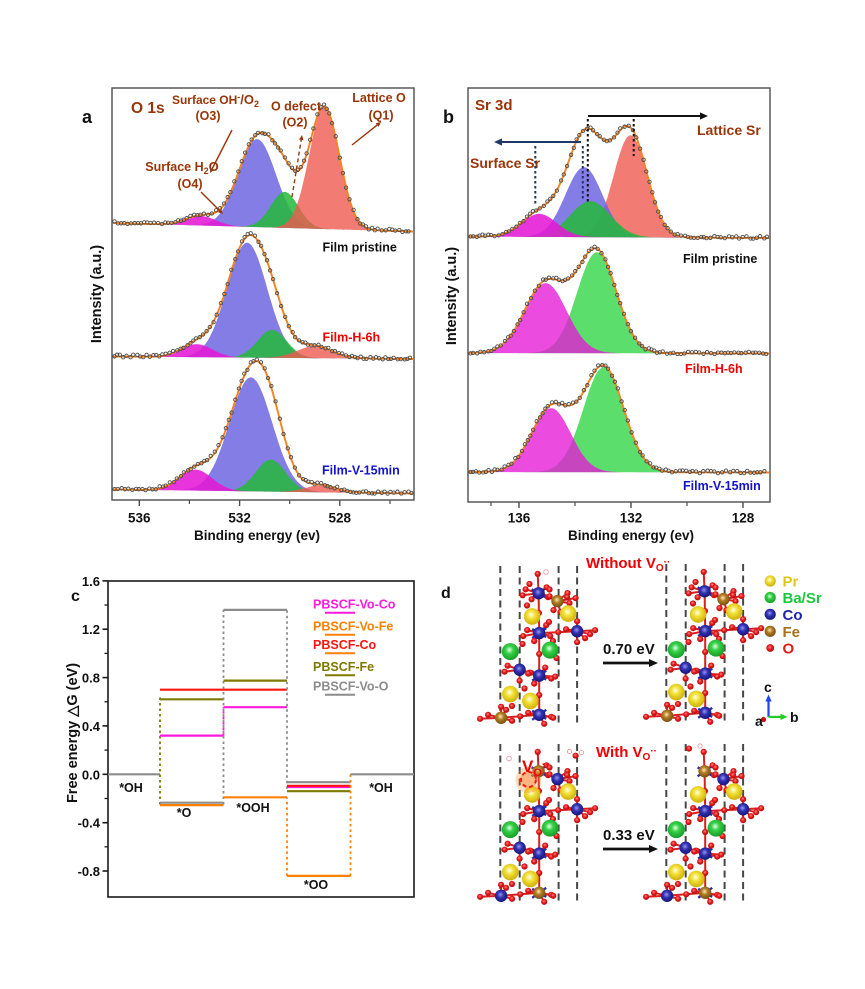 Image resolution: width=865 pixels, height=989 pixels. I want to click on svg-text: Surface H2O, so click(182, 167).